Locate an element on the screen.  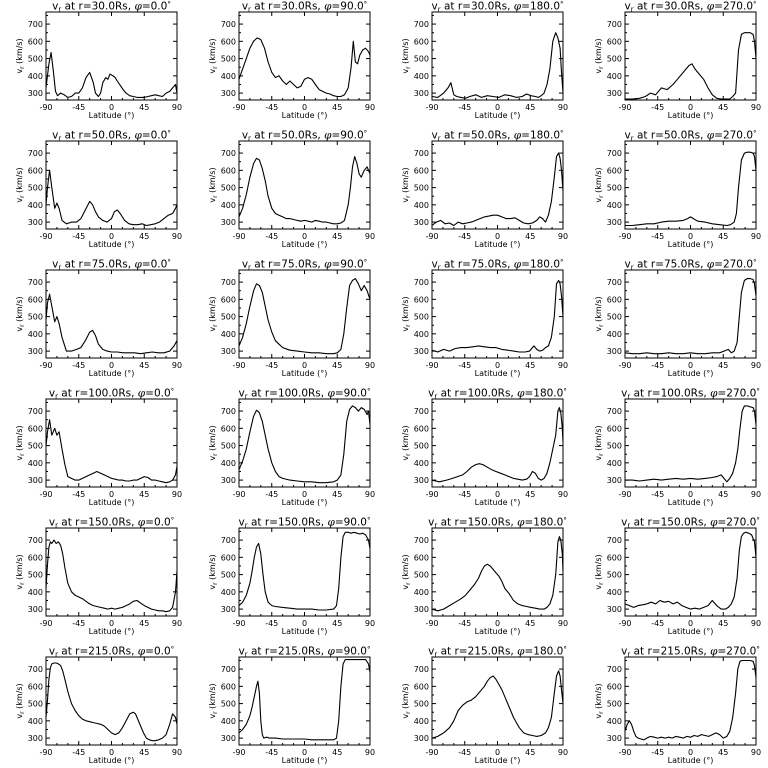
panel-title: vr at r=150.0Rs, φ=0.0° is located at coordinates (111, 523).